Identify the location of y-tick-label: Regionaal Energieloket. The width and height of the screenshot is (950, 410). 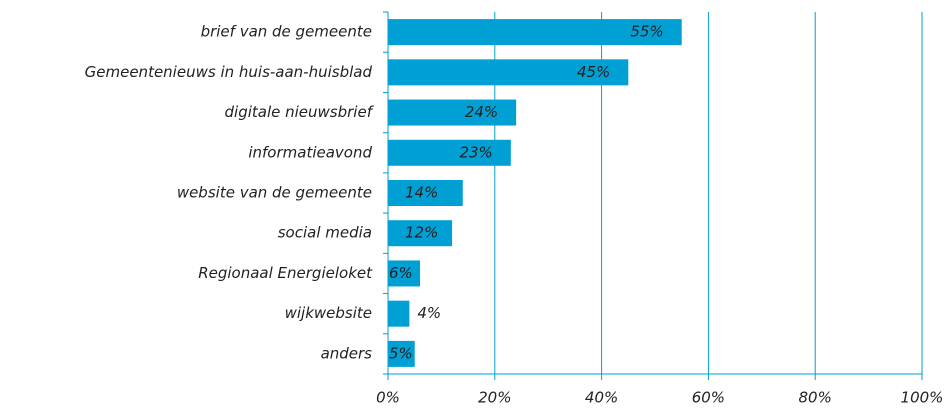
(285, 273).